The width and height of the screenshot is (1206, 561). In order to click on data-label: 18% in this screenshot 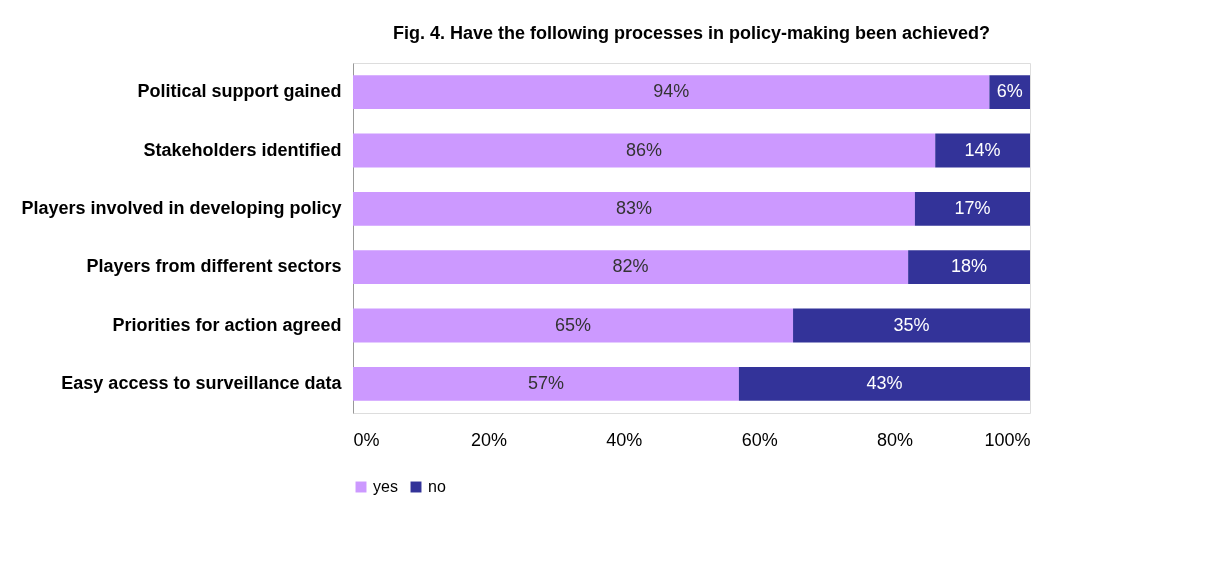, I will do `click(969, 266)`.